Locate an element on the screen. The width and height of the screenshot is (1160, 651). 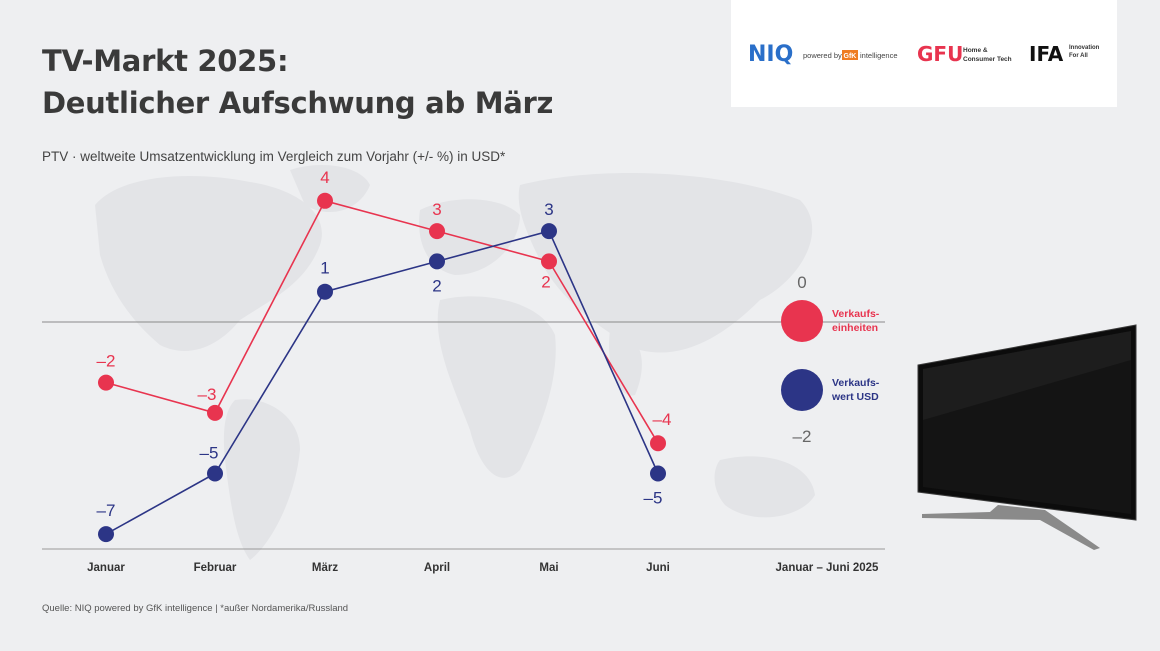
gfu-sub-2: Consumer Tech is located at coordinates (987, 59).